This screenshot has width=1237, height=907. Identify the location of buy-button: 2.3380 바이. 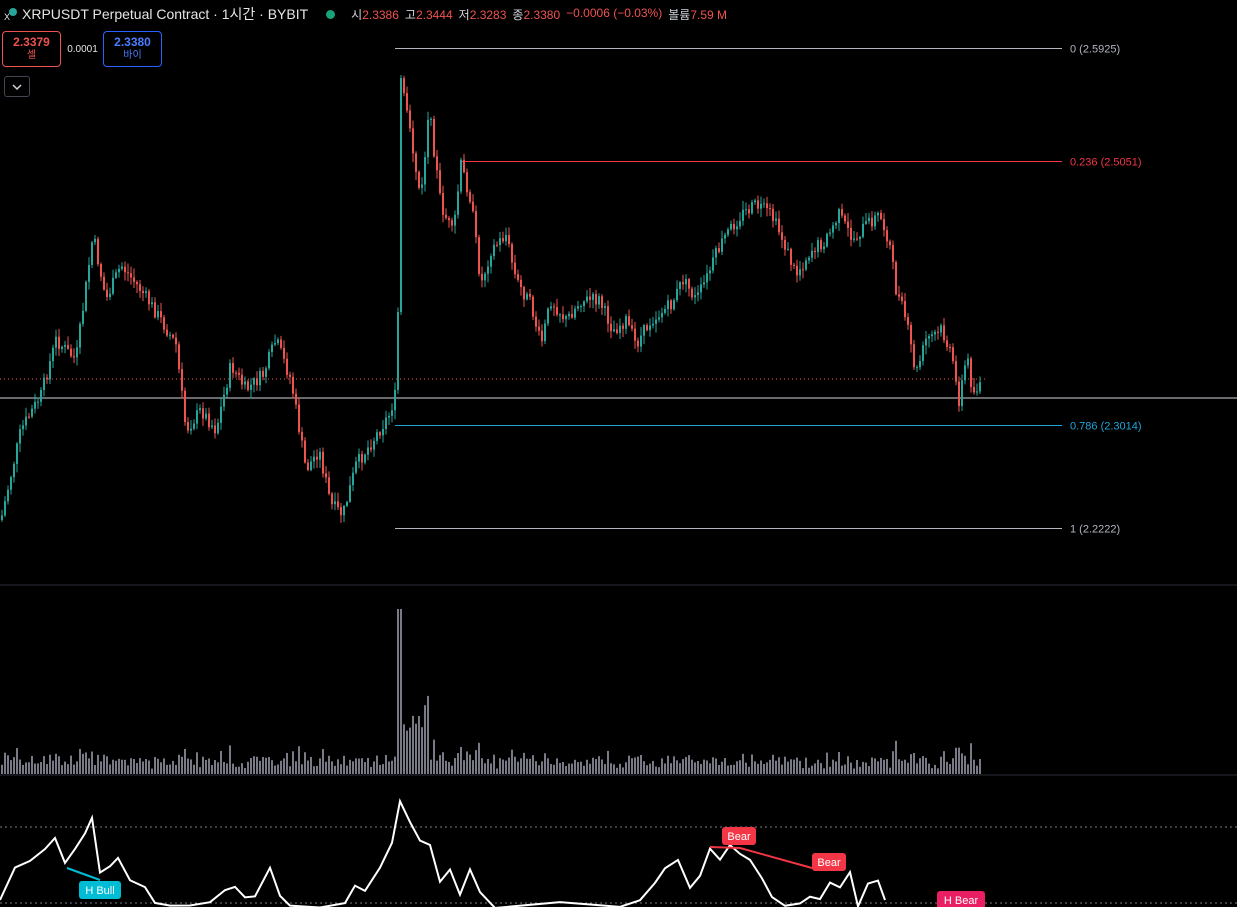
(132, 49).